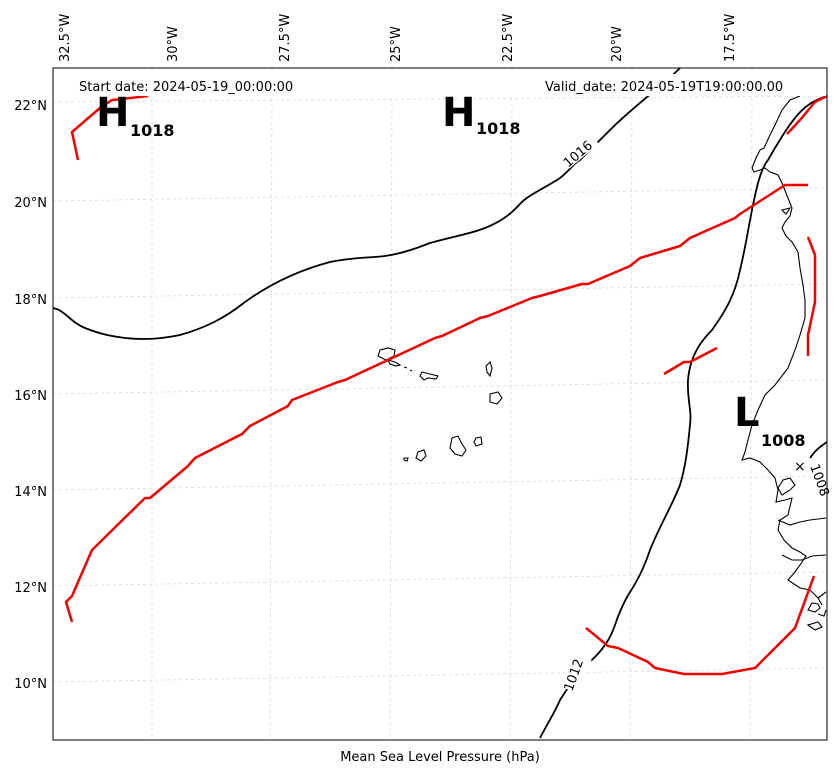 This screenshot has width=837, height=783. What do you see at coordinates (664, 87) in the screenshot?
I see `valid-date-label: Valid_date: 2024-05-19T19:00:00.00` at bounding box center [664, 87].